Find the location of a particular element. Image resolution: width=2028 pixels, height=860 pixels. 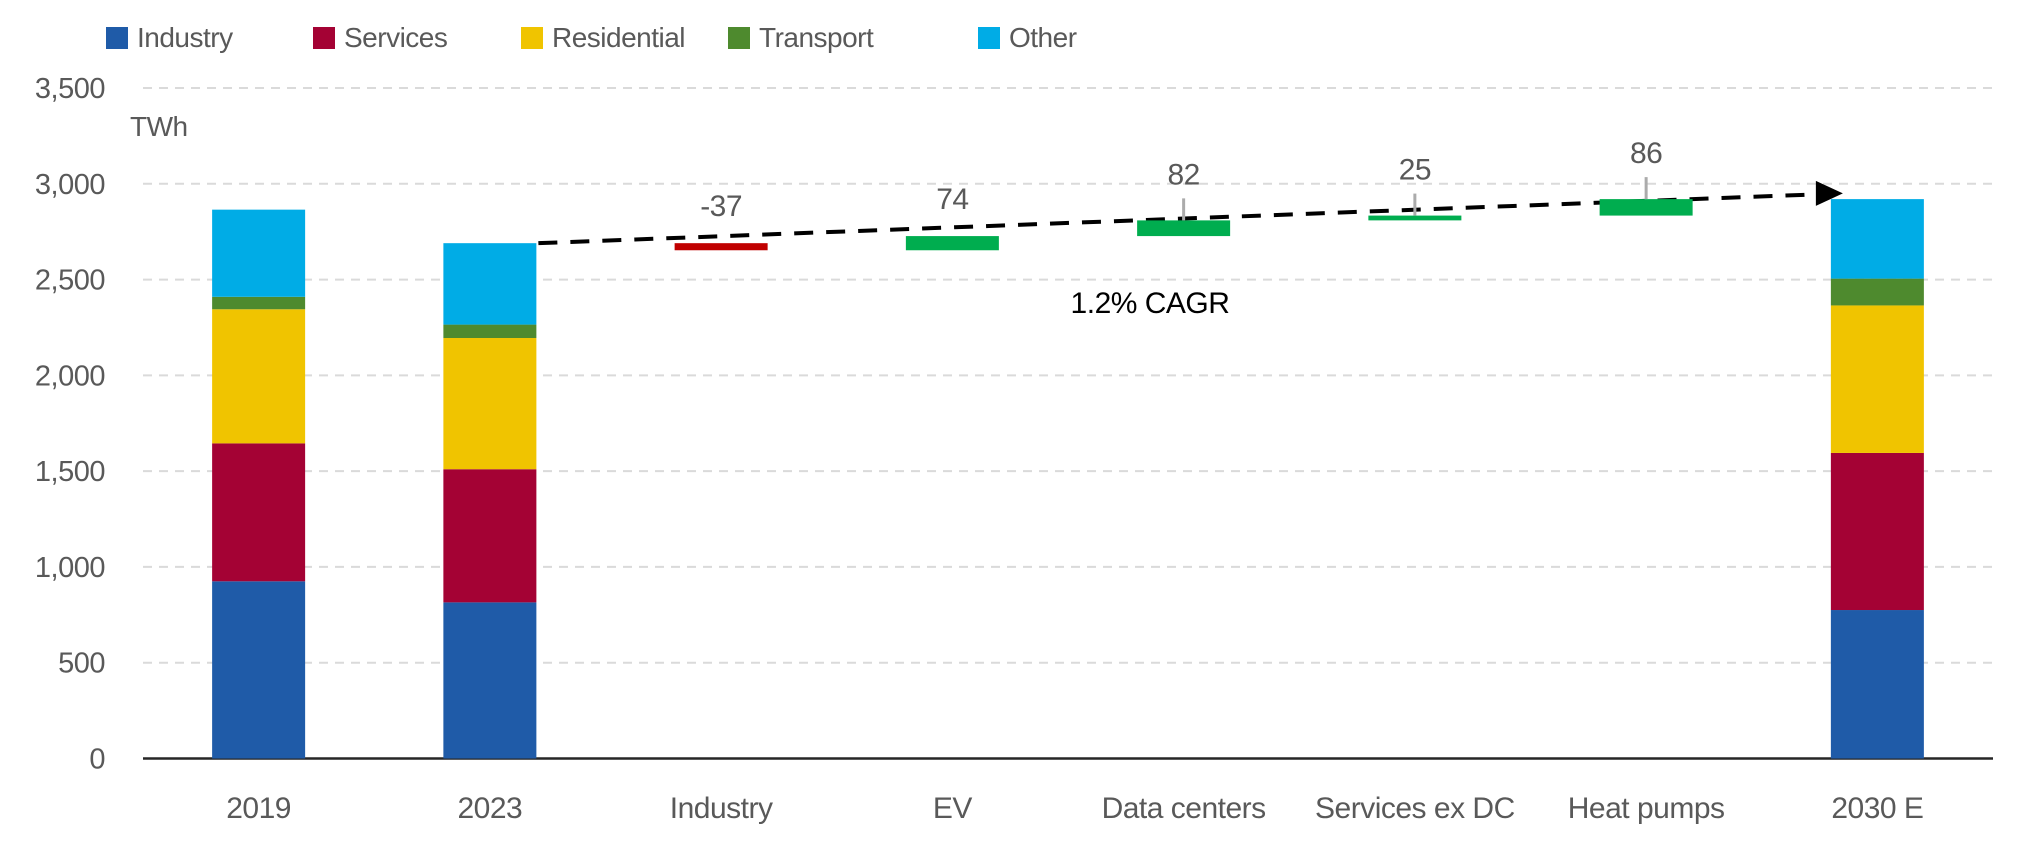

cagr-annotation: 1.2% CAGR is located at coordinates (1150, 303).